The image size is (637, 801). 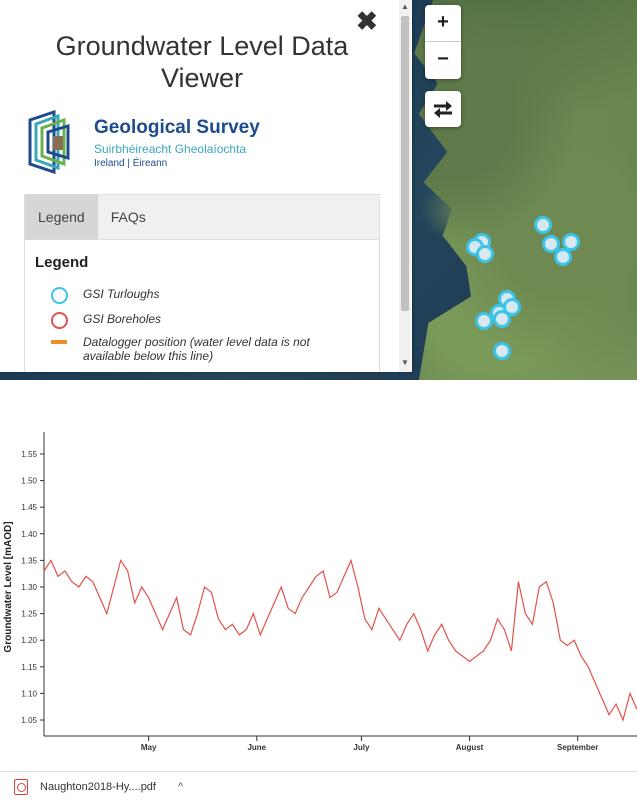 What do you see at coordinates (8, 586) in the screenshot?
I see `y-axis-title: Groundwater Level [mAOD]` at bounding box center [8, 586].